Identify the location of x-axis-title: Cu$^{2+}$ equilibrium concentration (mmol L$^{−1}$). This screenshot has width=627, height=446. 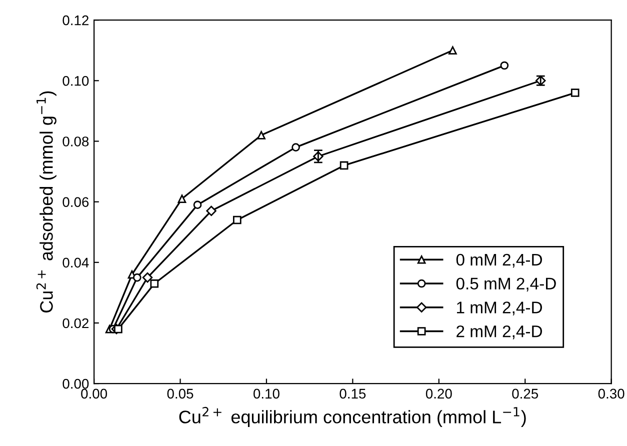
(352, 416).